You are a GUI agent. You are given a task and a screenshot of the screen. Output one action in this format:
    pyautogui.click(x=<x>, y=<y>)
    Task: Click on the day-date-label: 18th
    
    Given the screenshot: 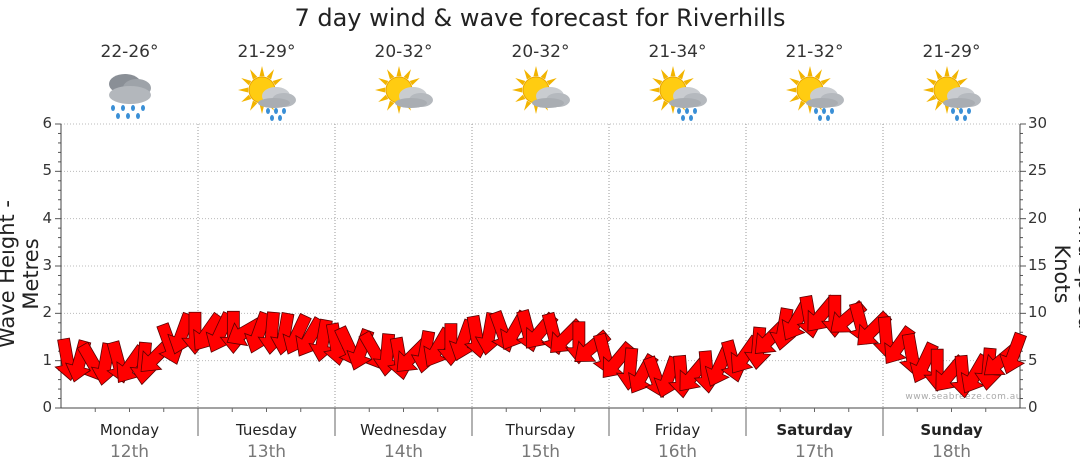 What is the action you would take?
    pyautogui.click(x=951, y=452)
    